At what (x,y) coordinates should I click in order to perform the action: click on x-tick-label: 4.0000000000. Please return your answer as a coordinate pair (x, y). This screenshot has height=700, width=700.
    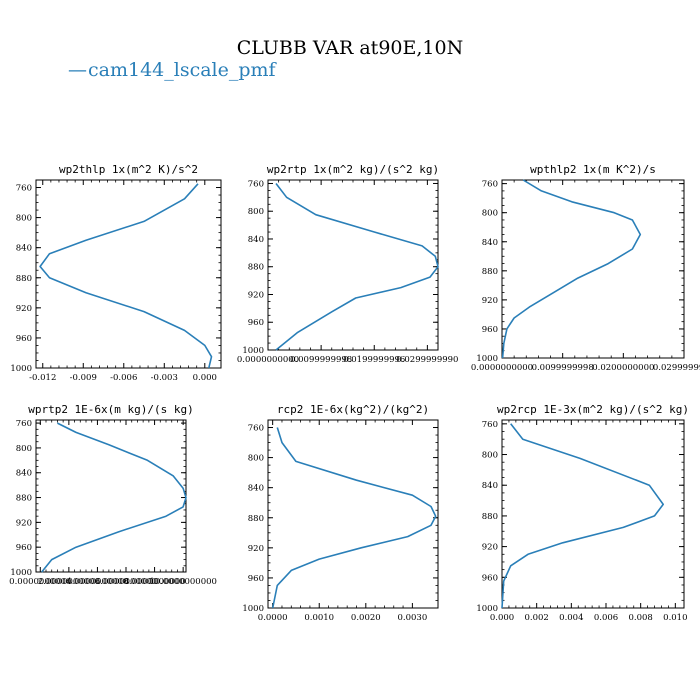
    Looking at the image, I should click on (97, 582).